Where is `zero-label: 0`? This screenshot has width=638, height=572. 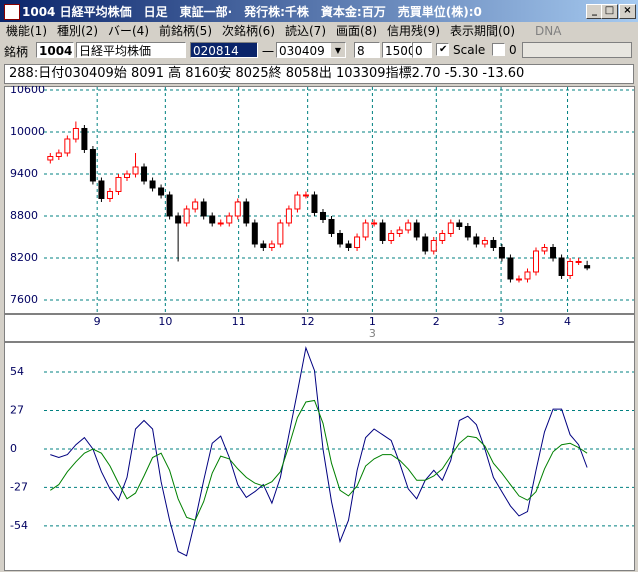
zero-label: 0 is located at coordinates (513, 50).